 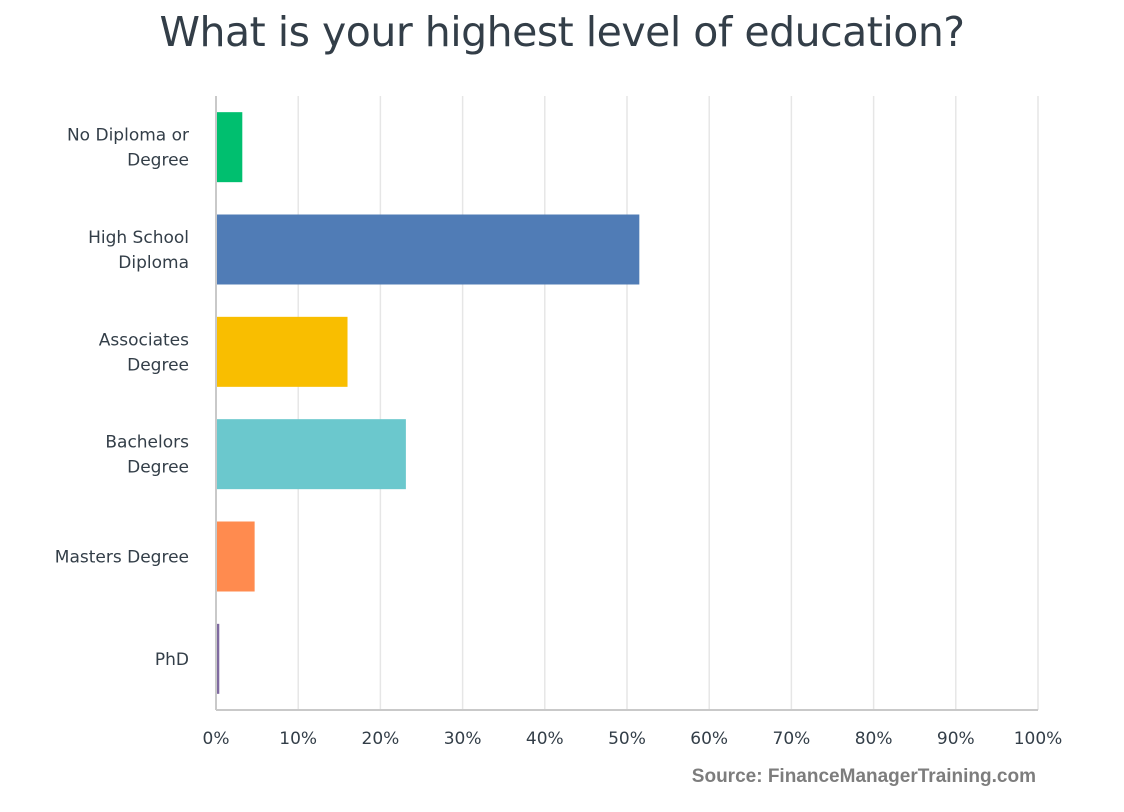 What do you see at coordinates (138, 238) in the screenshot?
I see `category-label: High School` at bounding box center [138, 238].